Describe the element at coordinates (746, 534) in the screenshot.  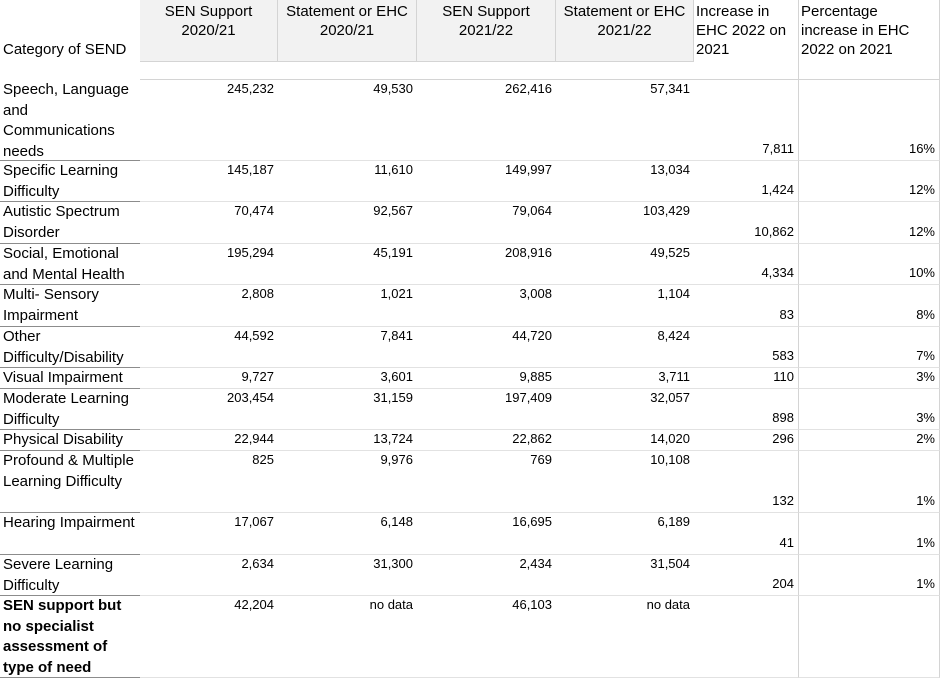
I see `increase-cell: 41` at that location.